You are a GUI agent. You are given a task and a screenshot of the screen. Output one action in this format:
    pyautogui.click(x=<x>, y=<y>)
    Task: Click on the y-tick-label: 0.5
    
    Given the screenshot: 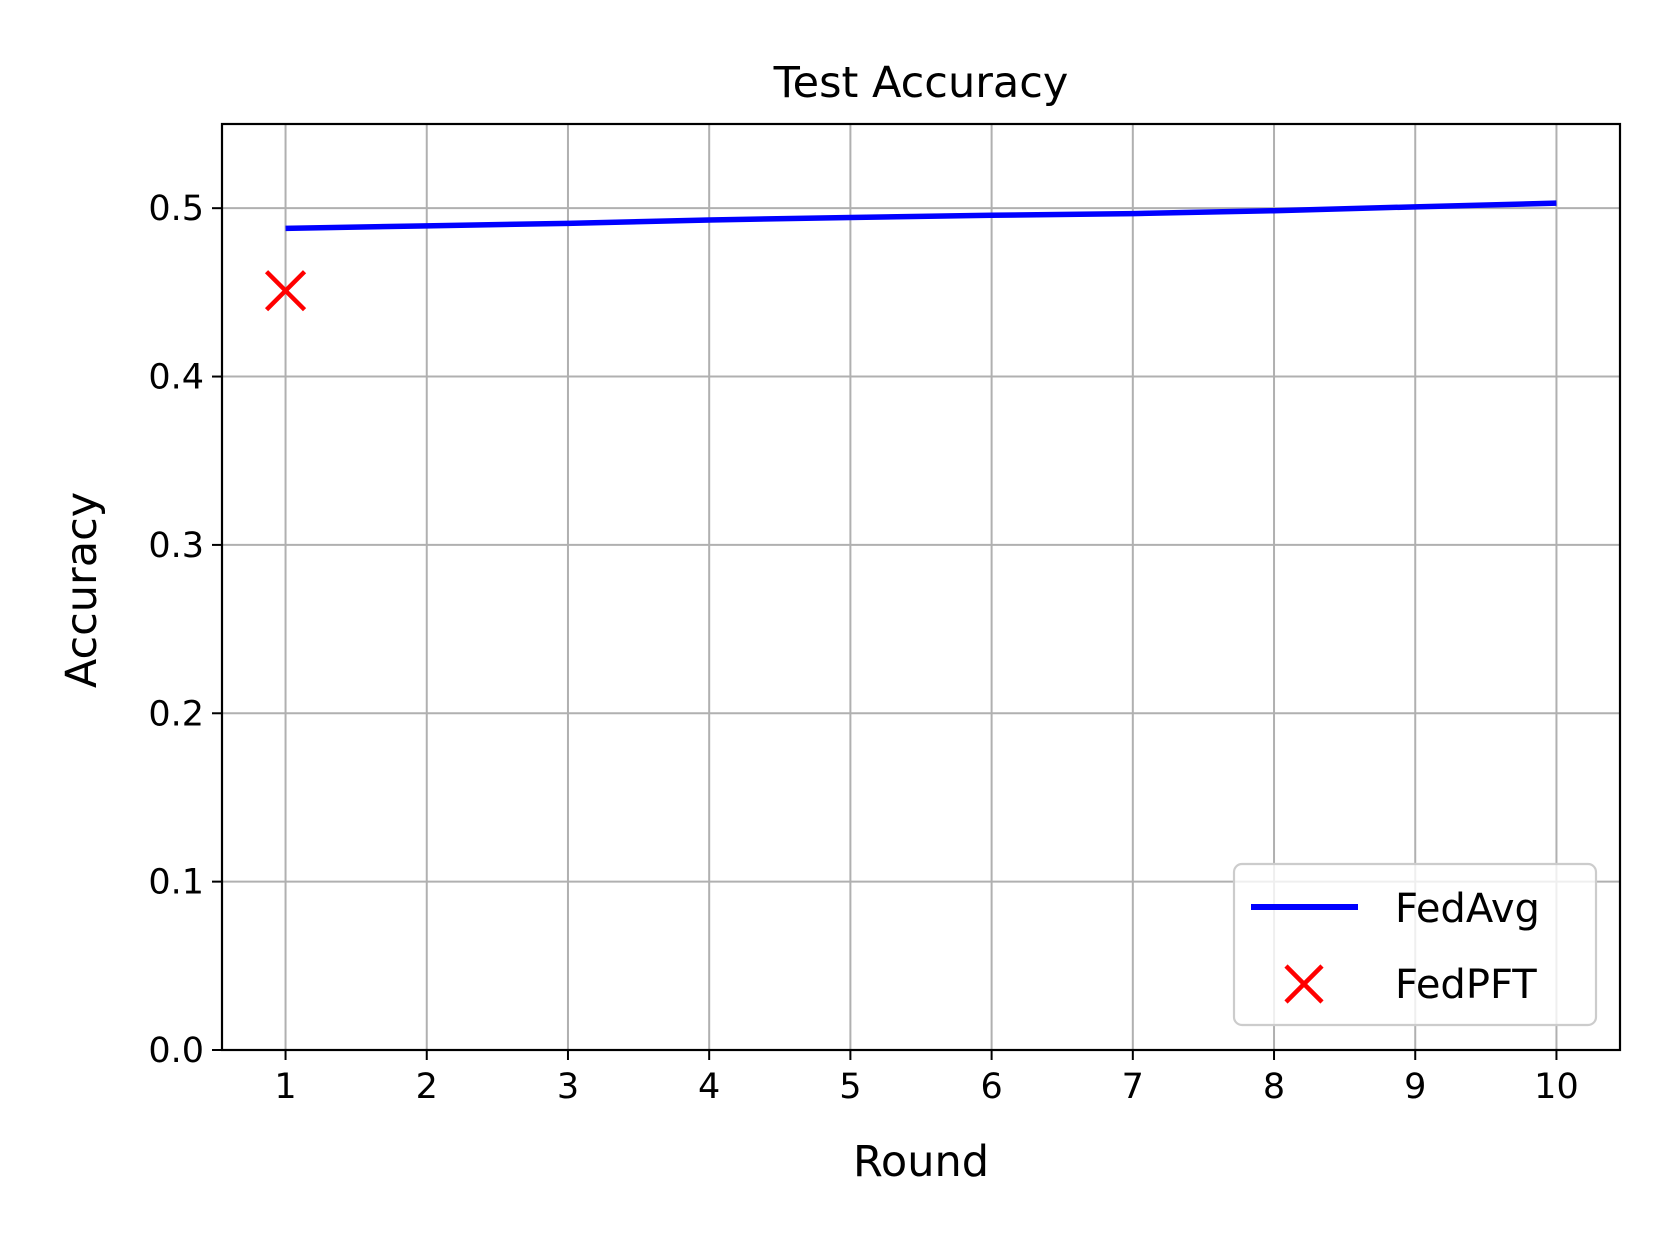 What is the action you would take?
    pyautogui.click(x=176, y=209)
    